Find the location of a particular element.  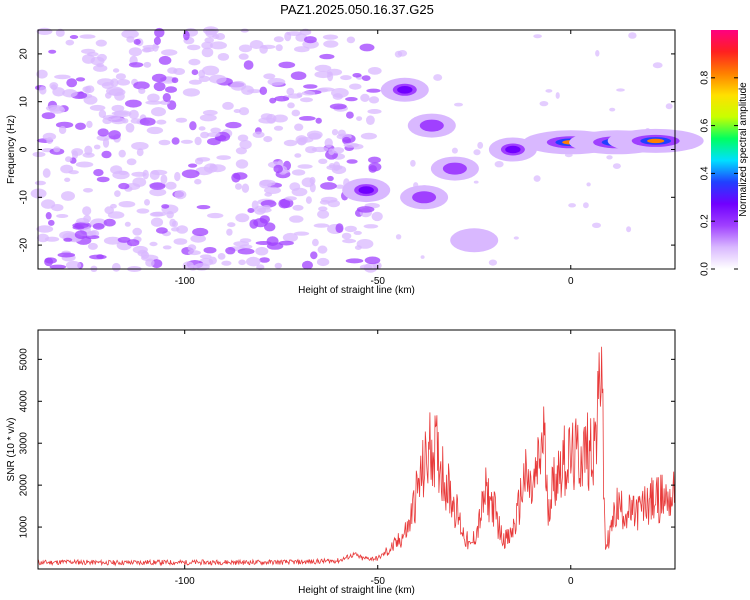

x-tick-label: -50 is located at coordinates (378, 581).